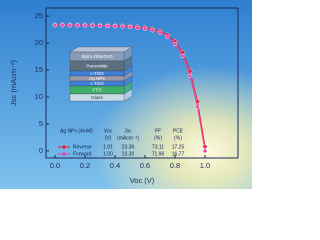  Describe the element at coordinates (205, 165) in the screenshot. I see `x-tick-label: 1.0` at that location.